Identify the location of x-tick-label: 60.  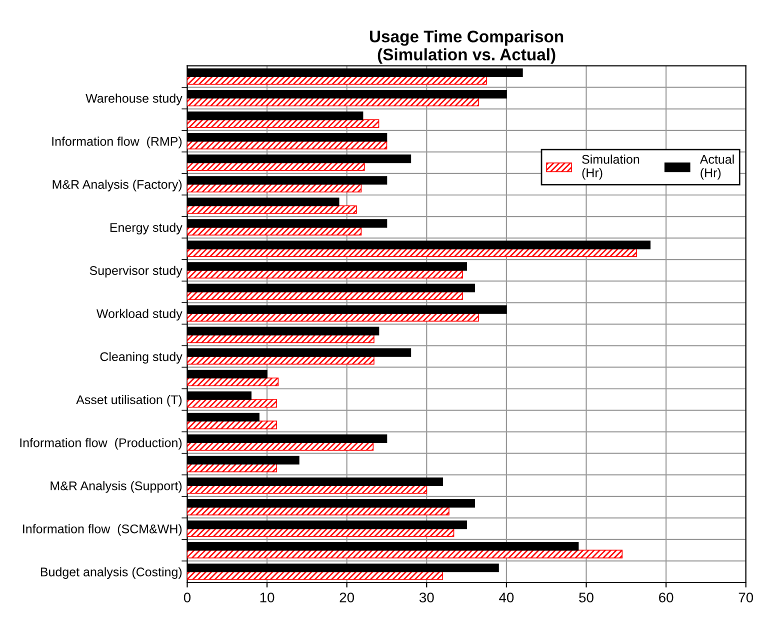
(666, 597).